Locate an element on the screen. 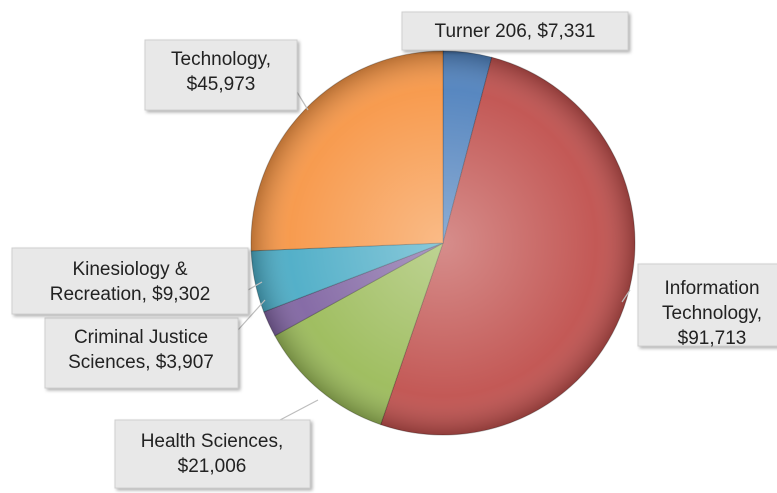 This screenshot has height=493, width=777. data-label: Turner 206, $7,331 is located at coordinates (515, 31).